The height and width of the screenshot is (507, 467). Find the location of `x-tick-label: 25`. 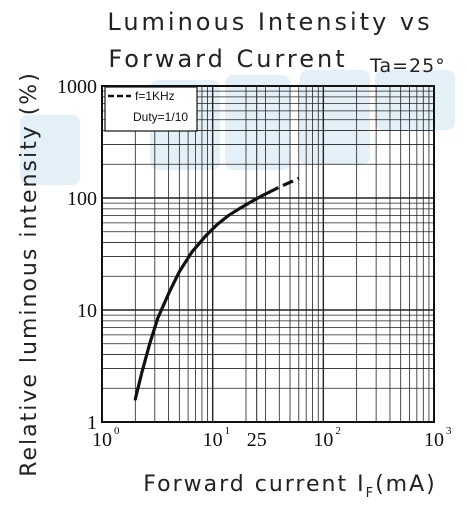

x-tick-label: 25 is located at coordinates (257, 440).